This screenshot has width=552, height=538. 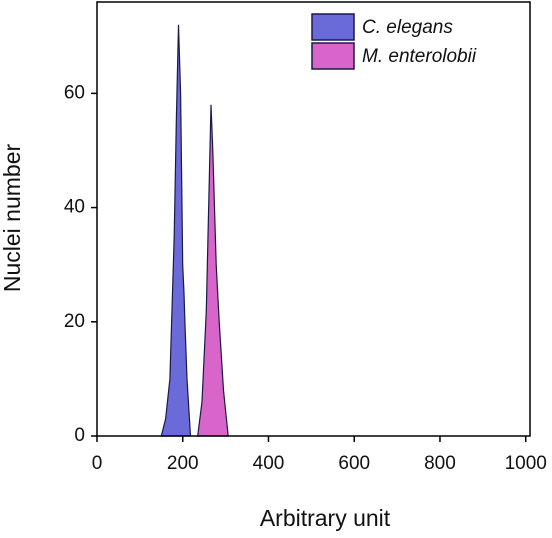 I want to click on legend-label: C. elegans, so click(x=407, y=27).